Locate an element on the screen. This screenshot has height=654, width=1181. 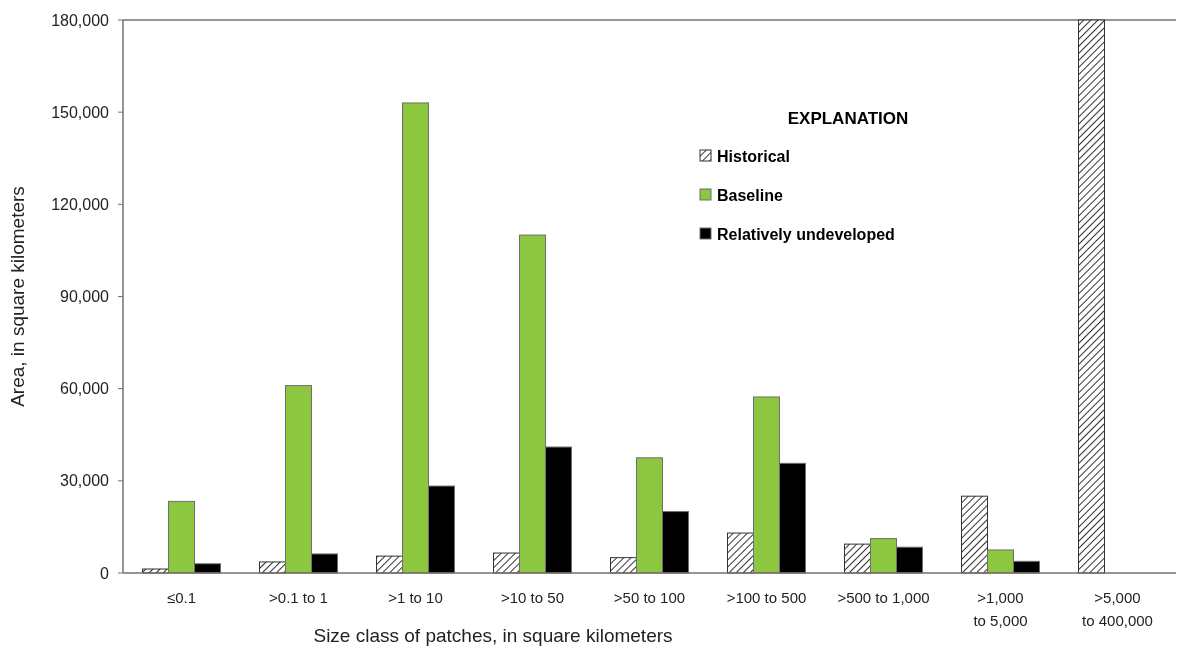
y-tick-label: 60,000 is located at coordinates (85, 389).